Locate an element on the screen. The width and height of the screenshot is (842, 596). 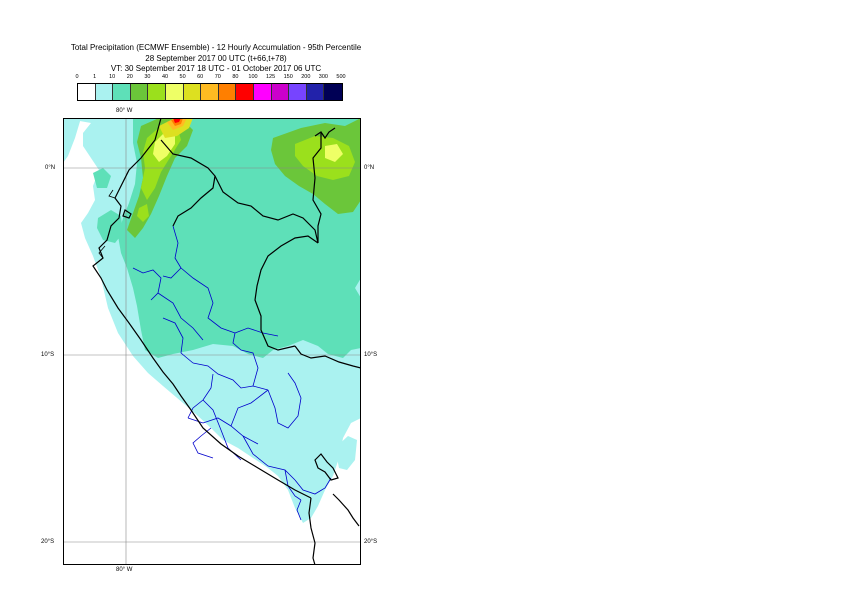
color-legend: 0 1 10 20 30 40 50 60 70 80 100 125 150 200 300 500 is located at coordinates (211, 87).